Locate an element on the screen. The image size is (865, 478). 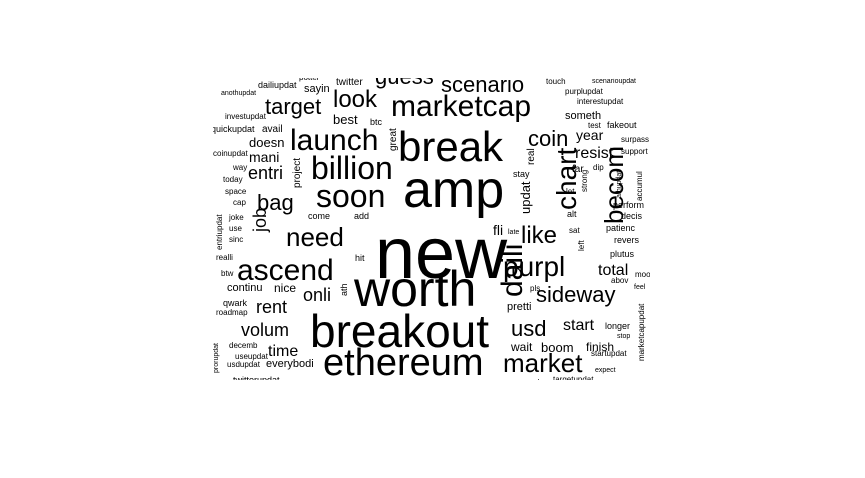
word-patienc: patienc is located at coordinates (621, 228).